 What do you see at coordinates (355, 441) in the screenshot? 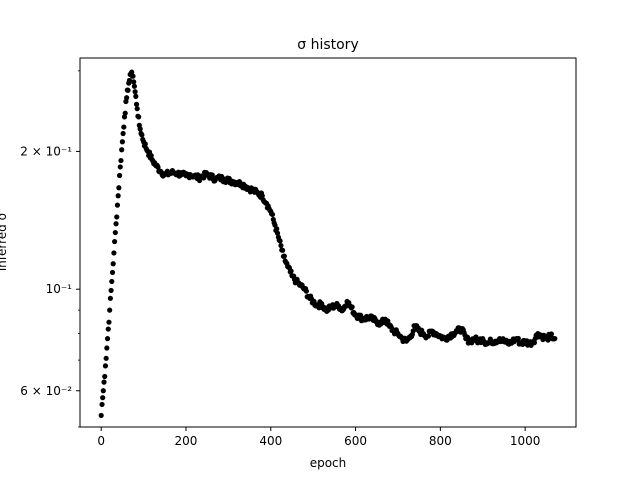
I see `x-tick-label: 600` at bounding box center [355, 441].